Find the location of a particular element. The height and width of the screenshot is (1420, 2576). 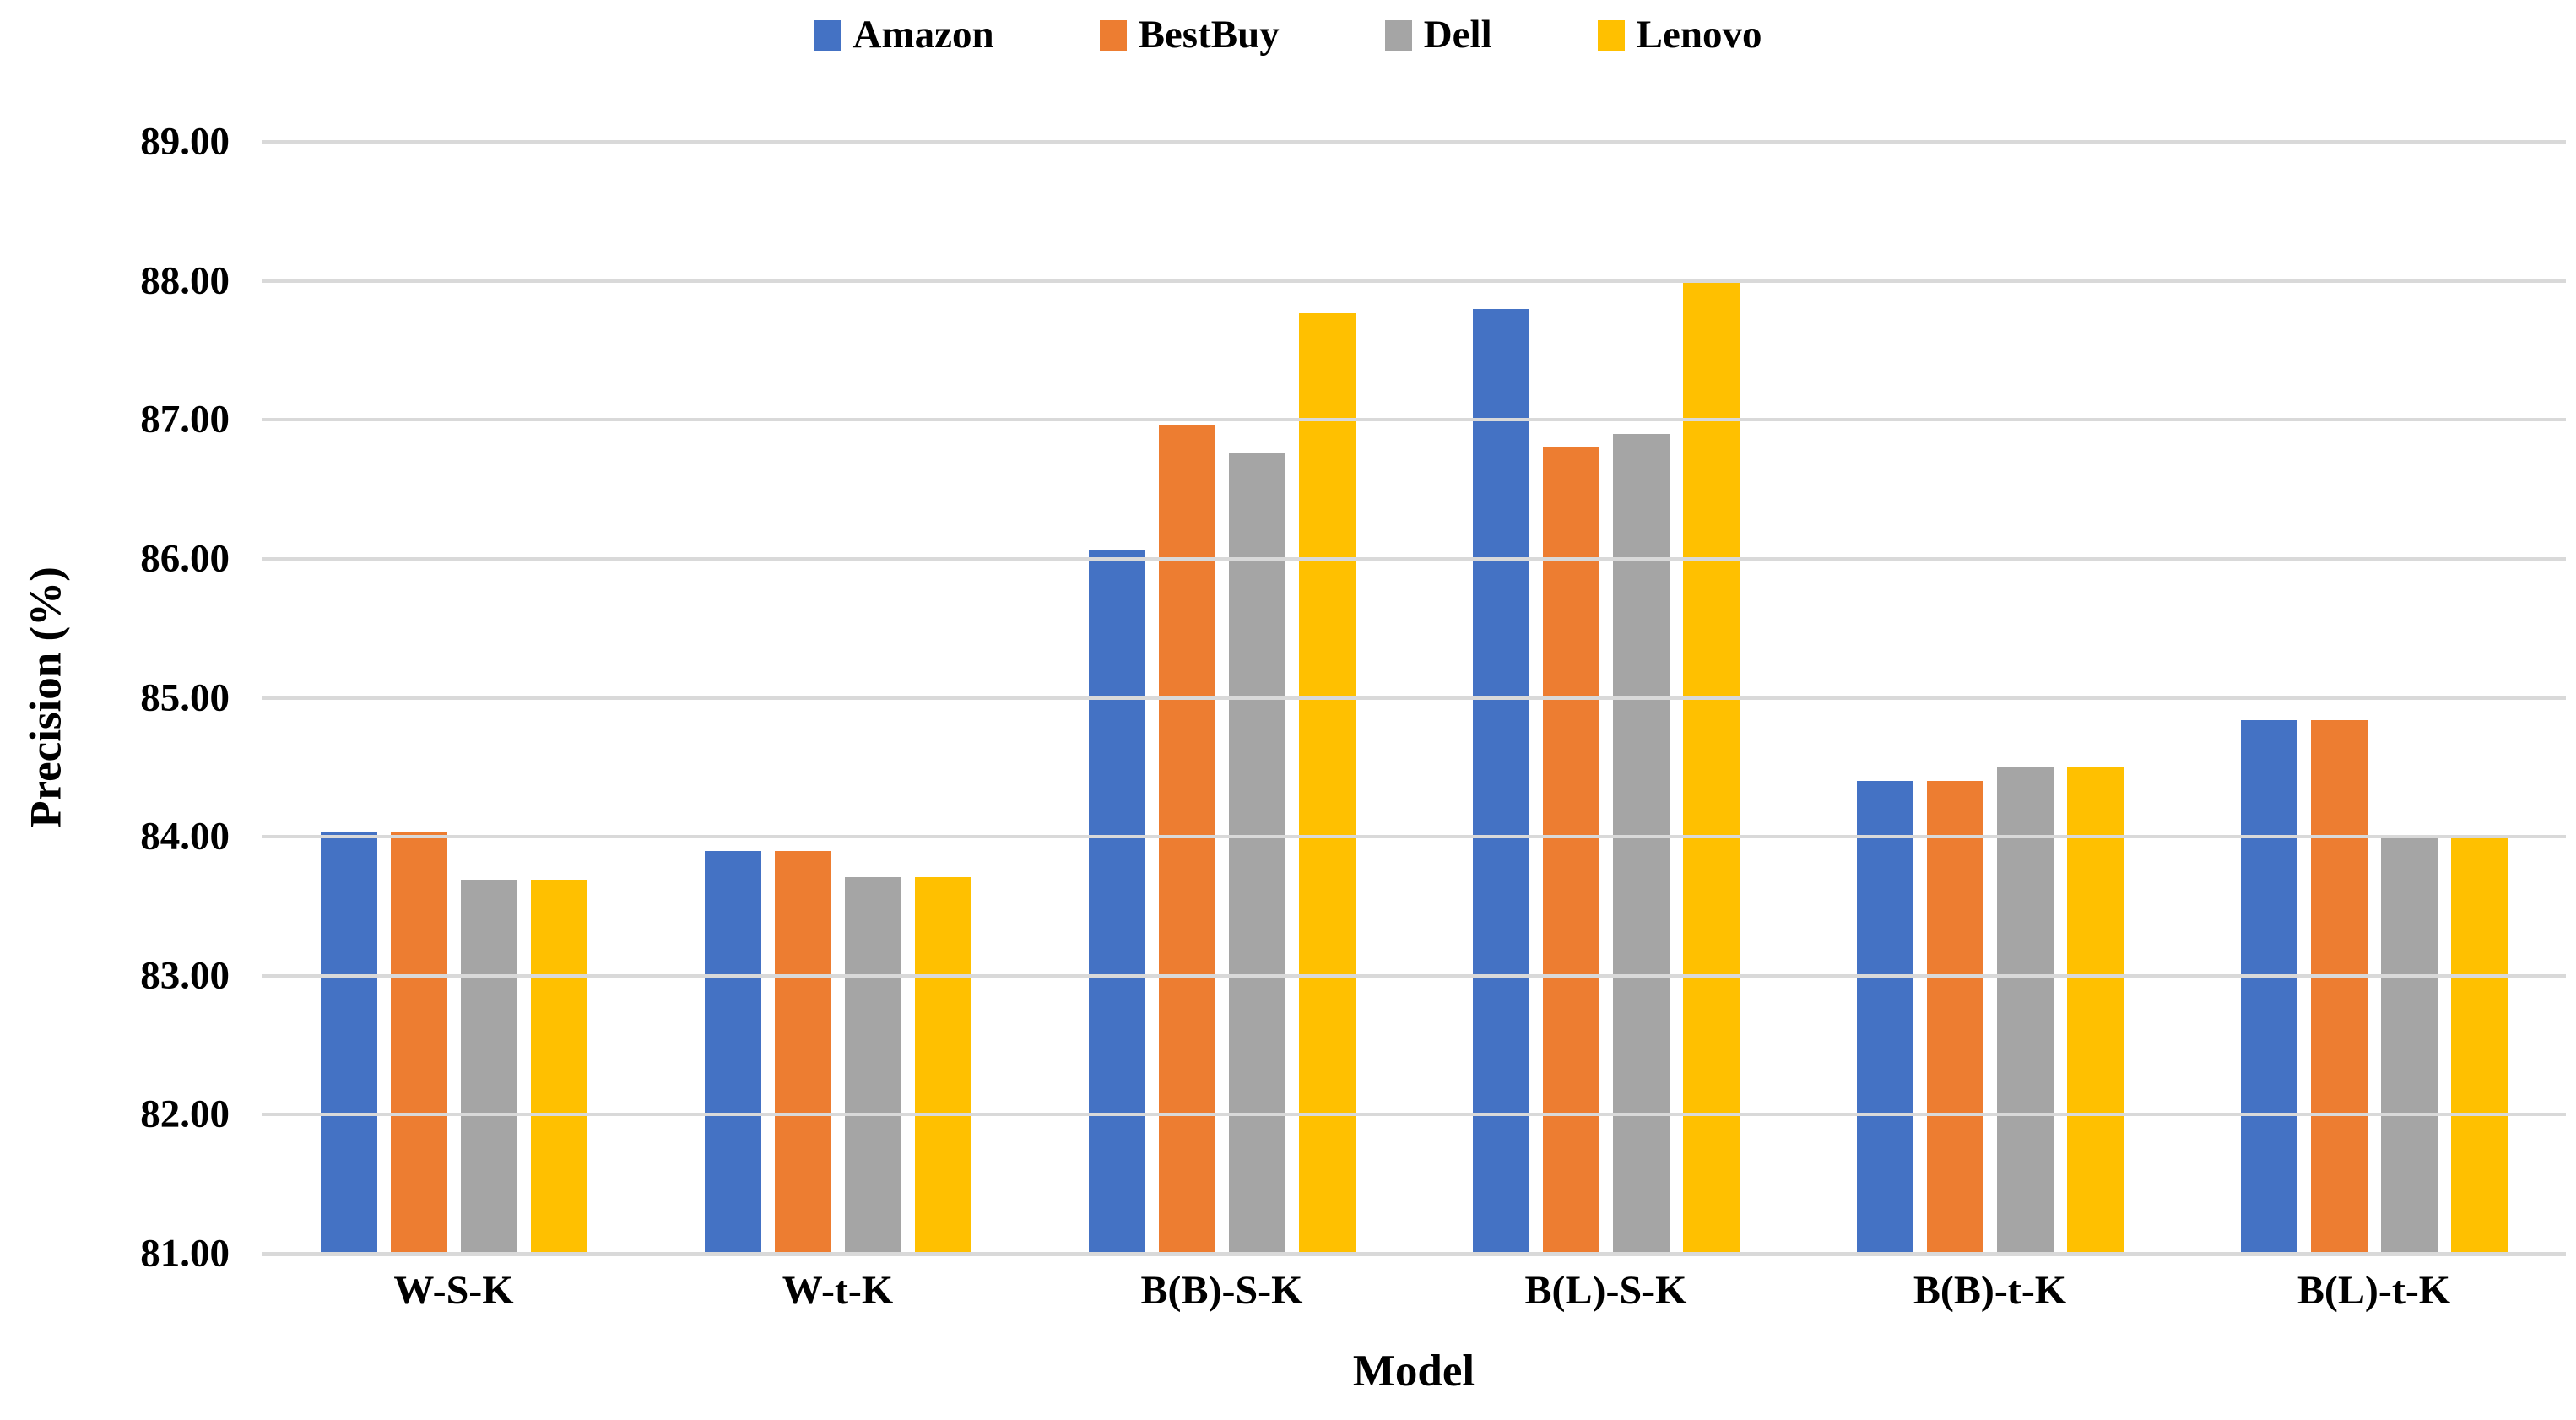

x-tick-label-W-S-K: W-S-K is located at coordinates (453, 1290).